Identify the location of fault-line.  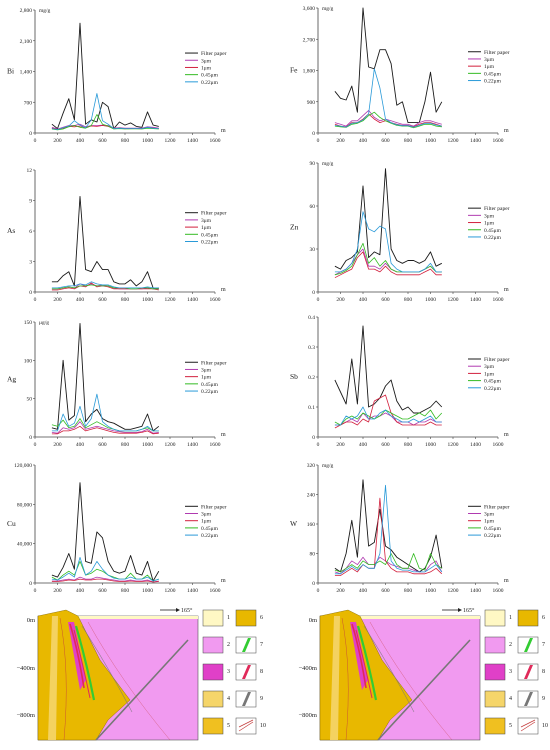
(424, 690).